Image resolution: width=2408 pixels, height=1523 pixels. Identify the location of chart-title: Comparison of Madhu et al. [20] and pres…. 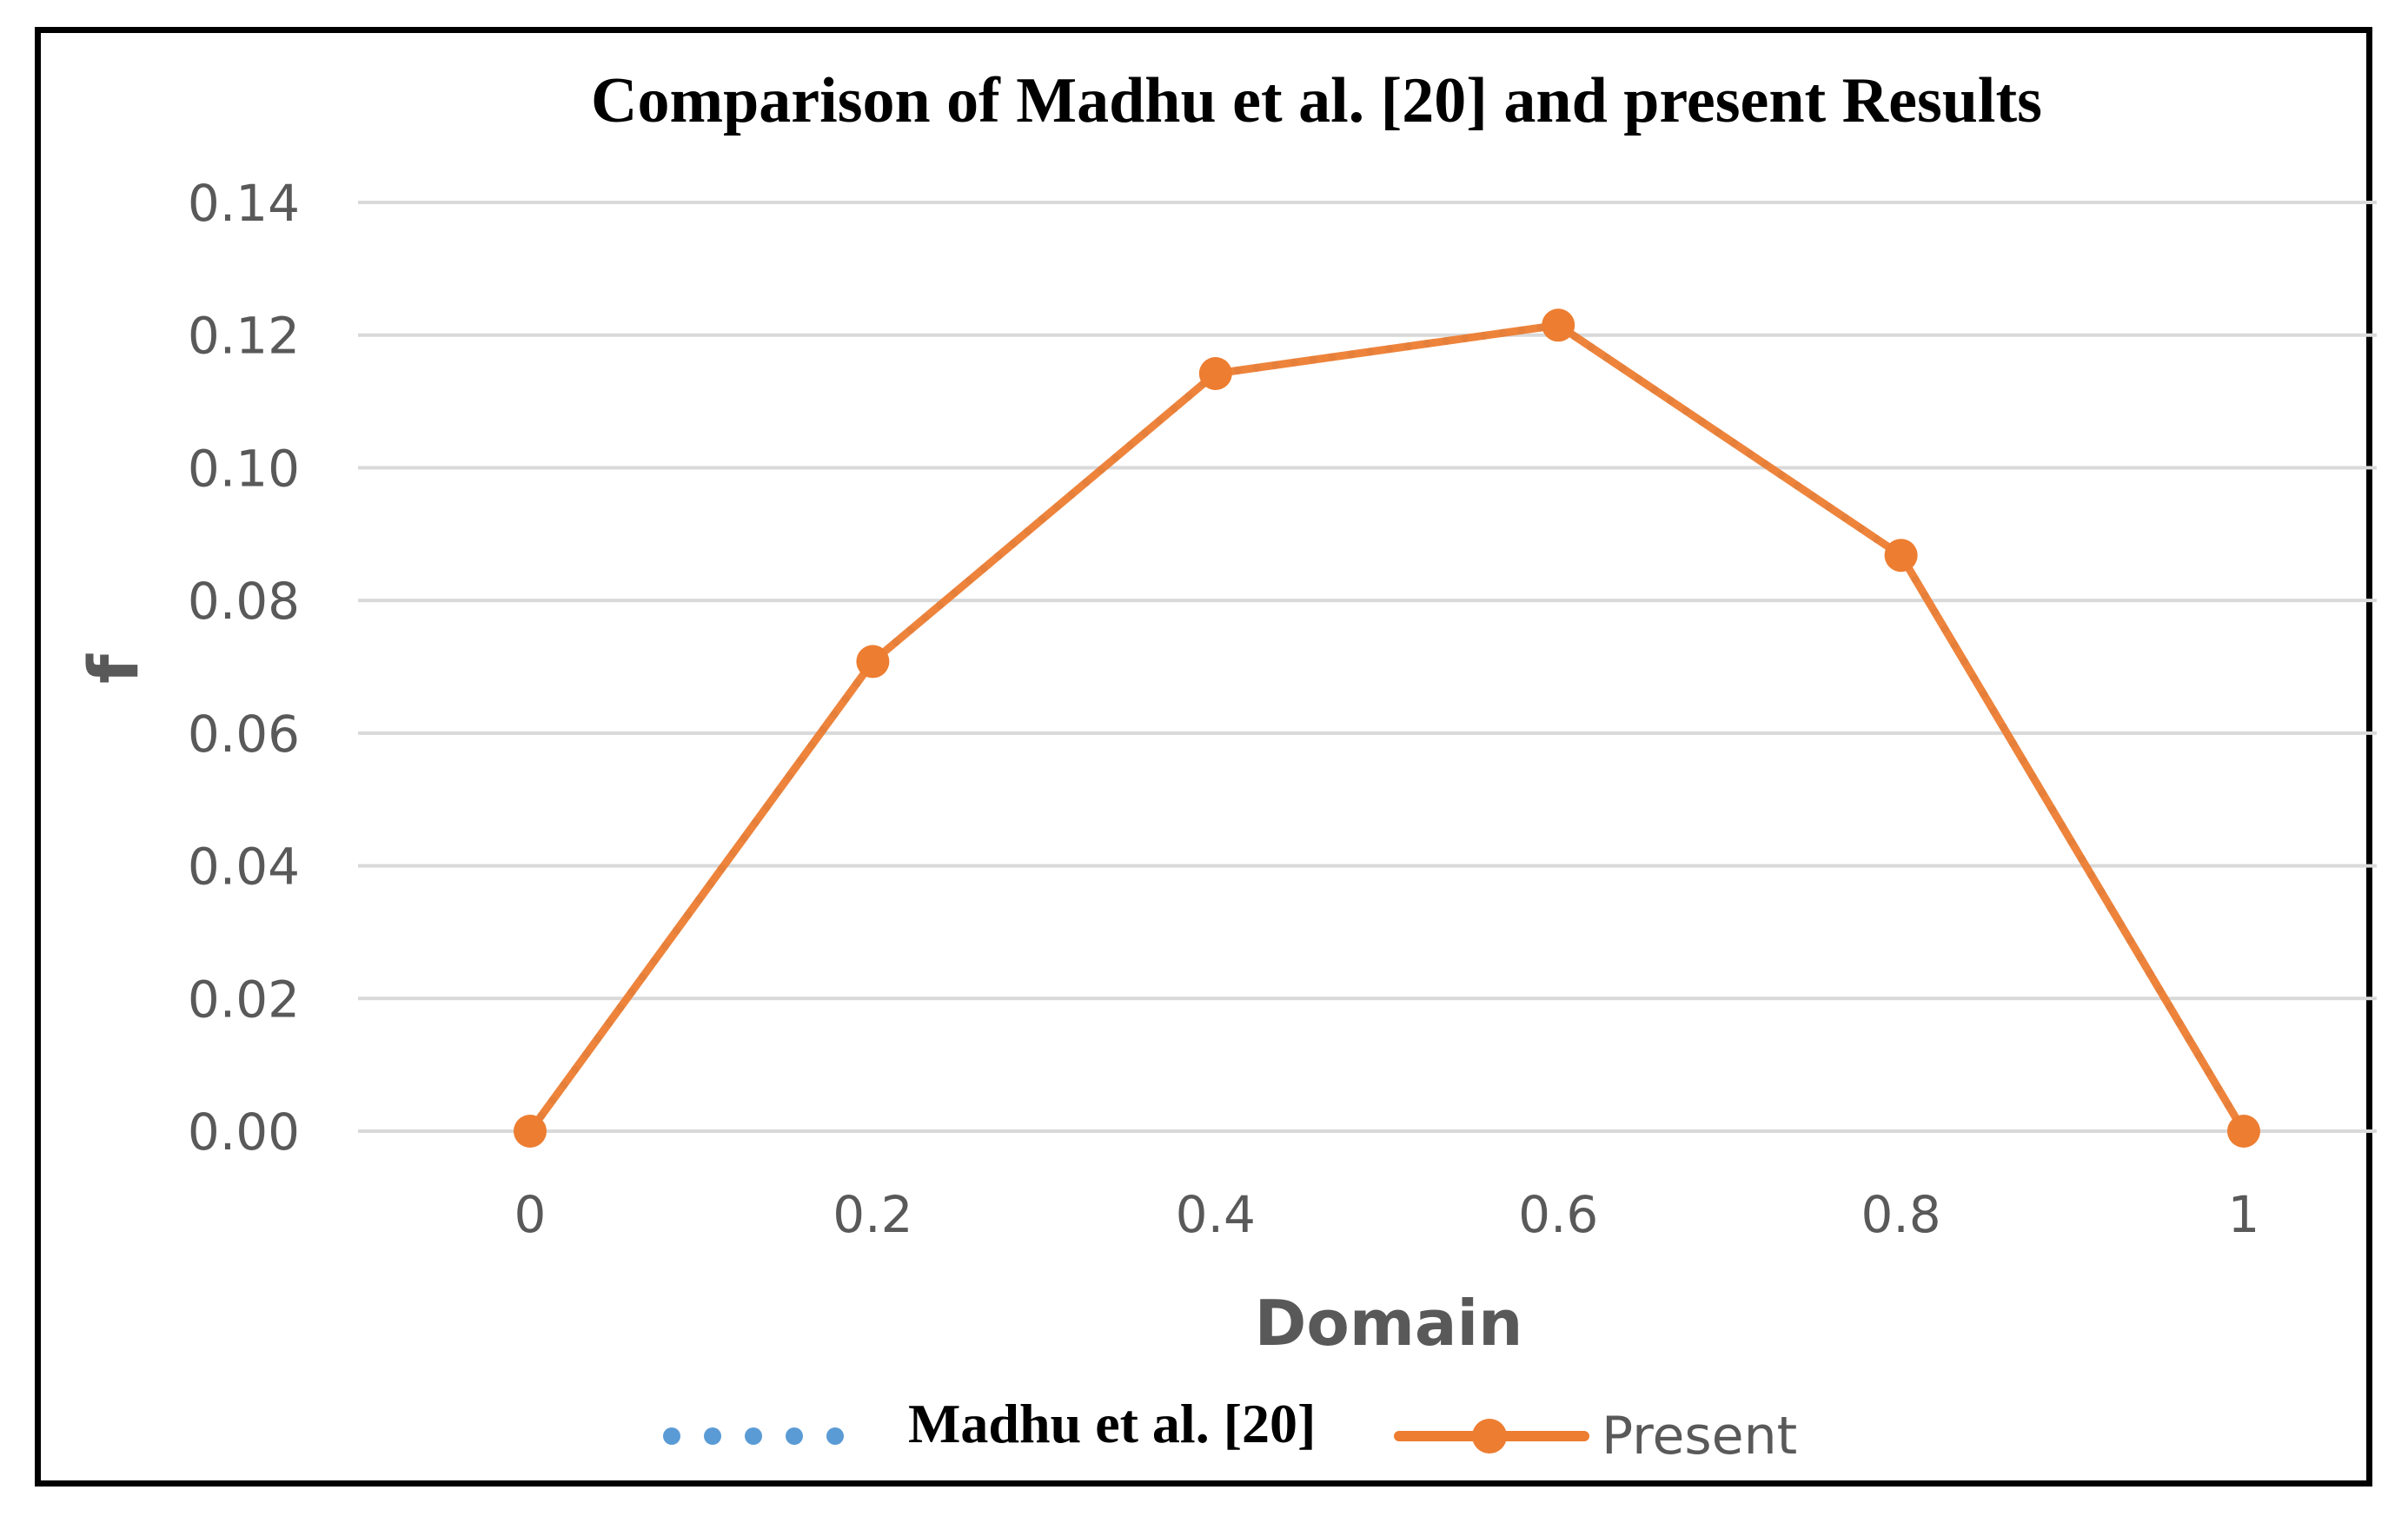
(1316, 100).